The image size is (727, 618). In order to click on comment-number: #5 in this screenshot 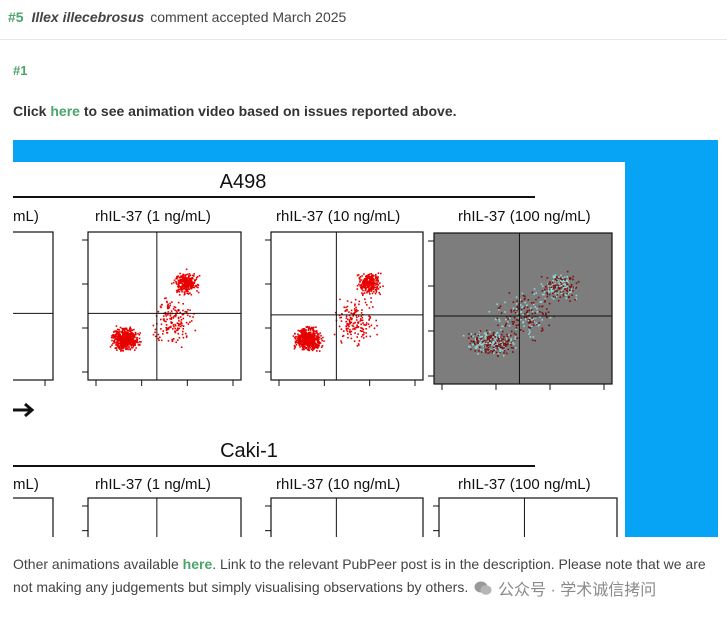, I will do `click(16, 17)`.